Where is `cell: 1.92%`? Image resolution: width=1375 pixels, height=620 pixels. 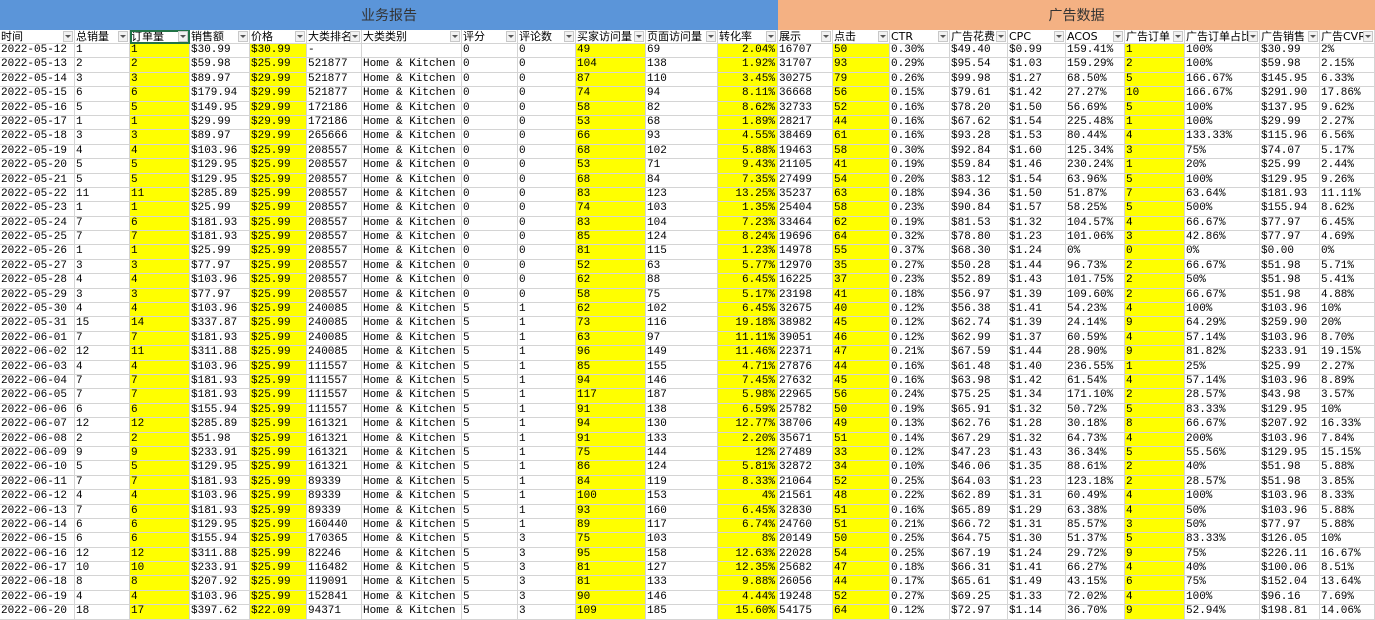
cell: 1.92% is located at coordinates (748, 65).